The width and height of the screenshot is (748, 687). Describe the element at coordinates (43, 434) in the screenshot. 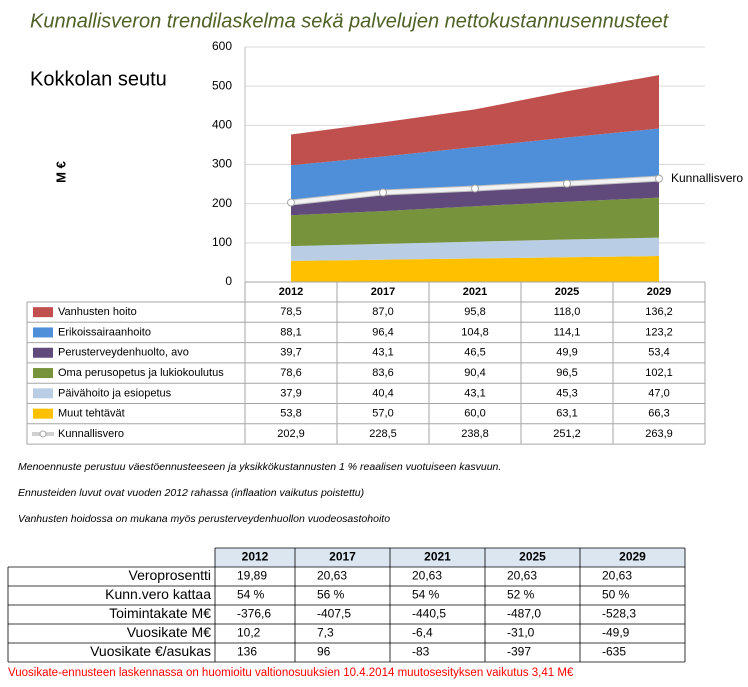

I see `legend-key-marker` at that location.